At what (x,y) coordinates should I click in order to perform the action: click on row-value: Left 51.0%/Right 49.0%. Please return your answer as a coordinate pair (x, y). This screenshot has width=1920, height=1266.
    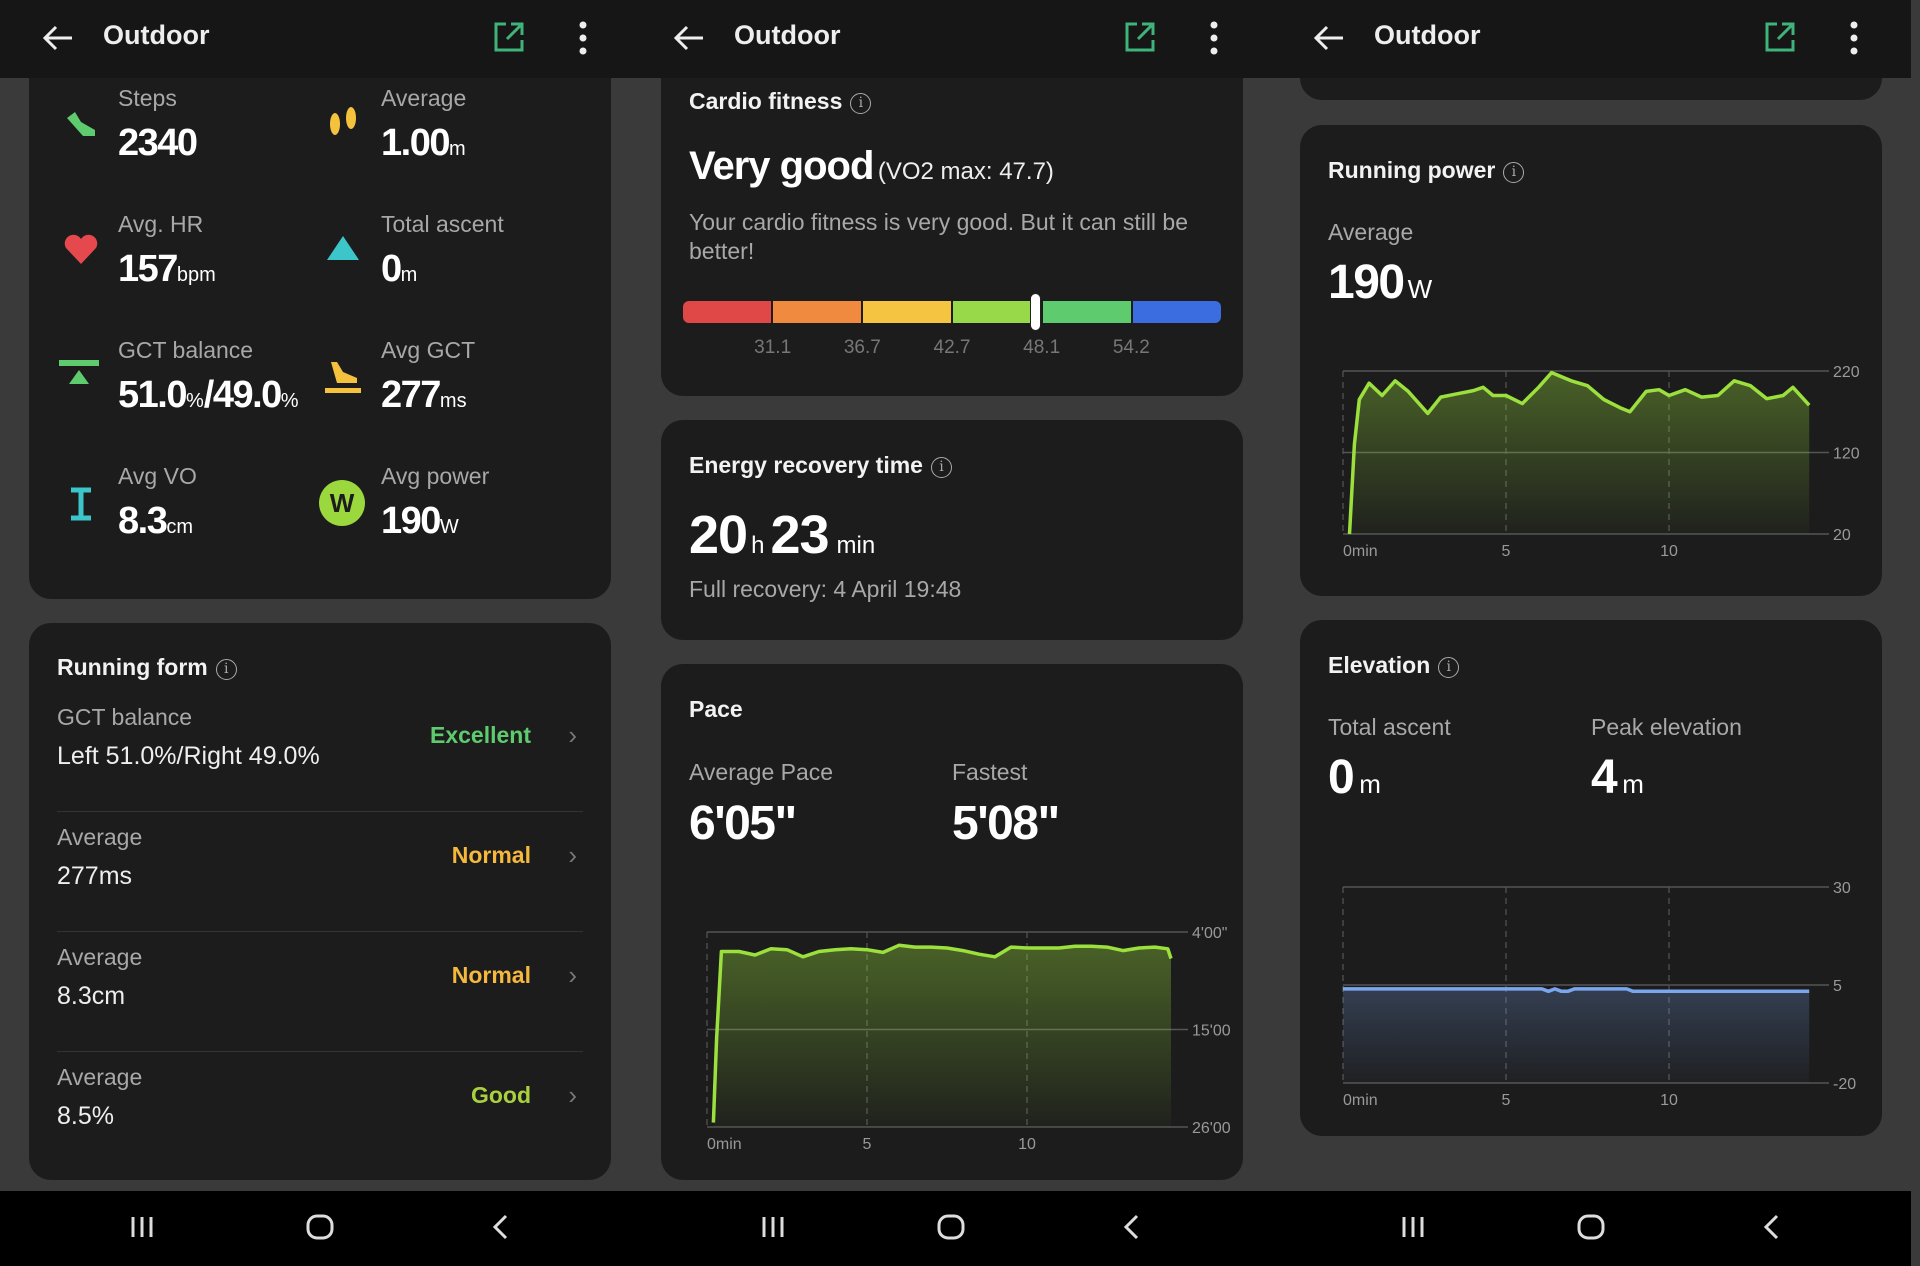
    Looking at the image, I should click on (188, 756).